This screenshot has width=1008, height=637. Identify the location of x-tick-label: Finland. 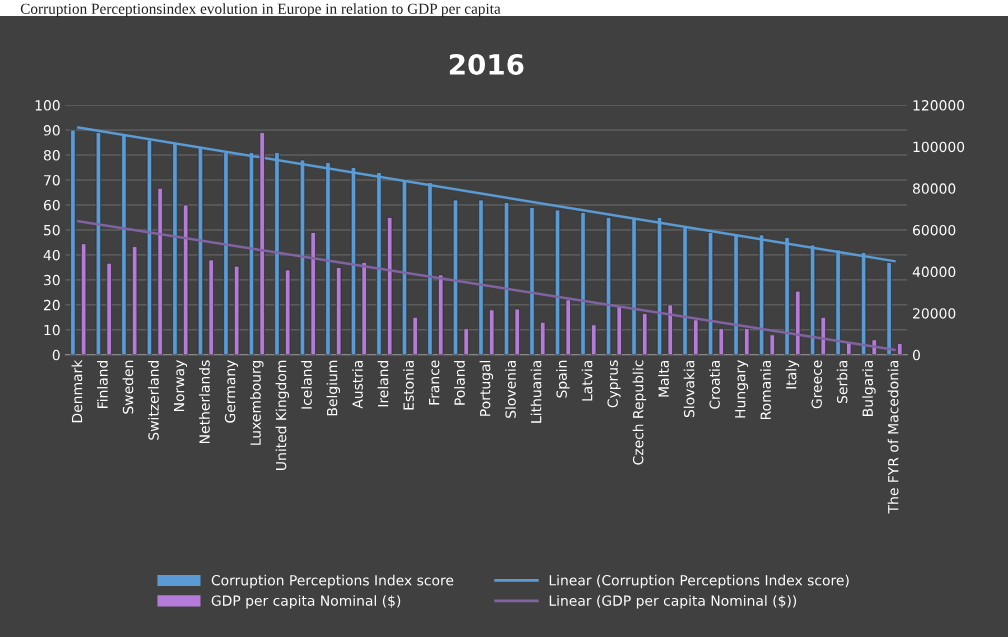
(102, 384).